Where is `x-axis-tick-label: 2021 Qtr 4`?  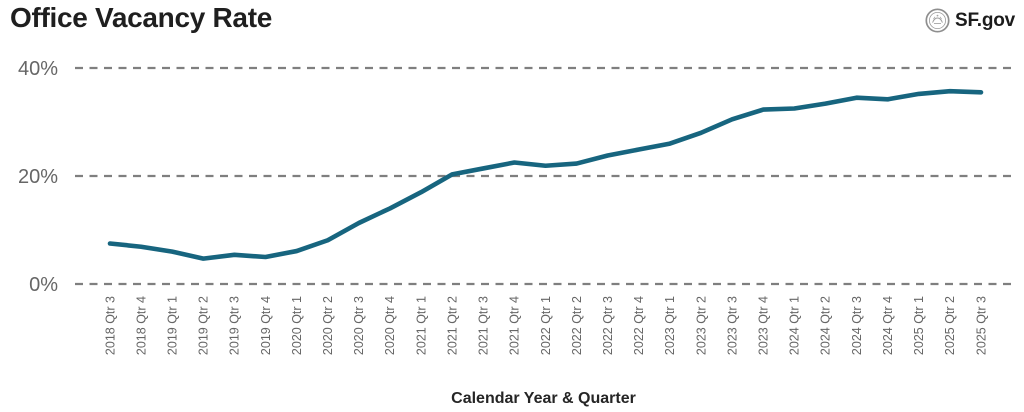 x-axis-tick-label: 2021 Qtr 4 is located at coordinates (515, 325).